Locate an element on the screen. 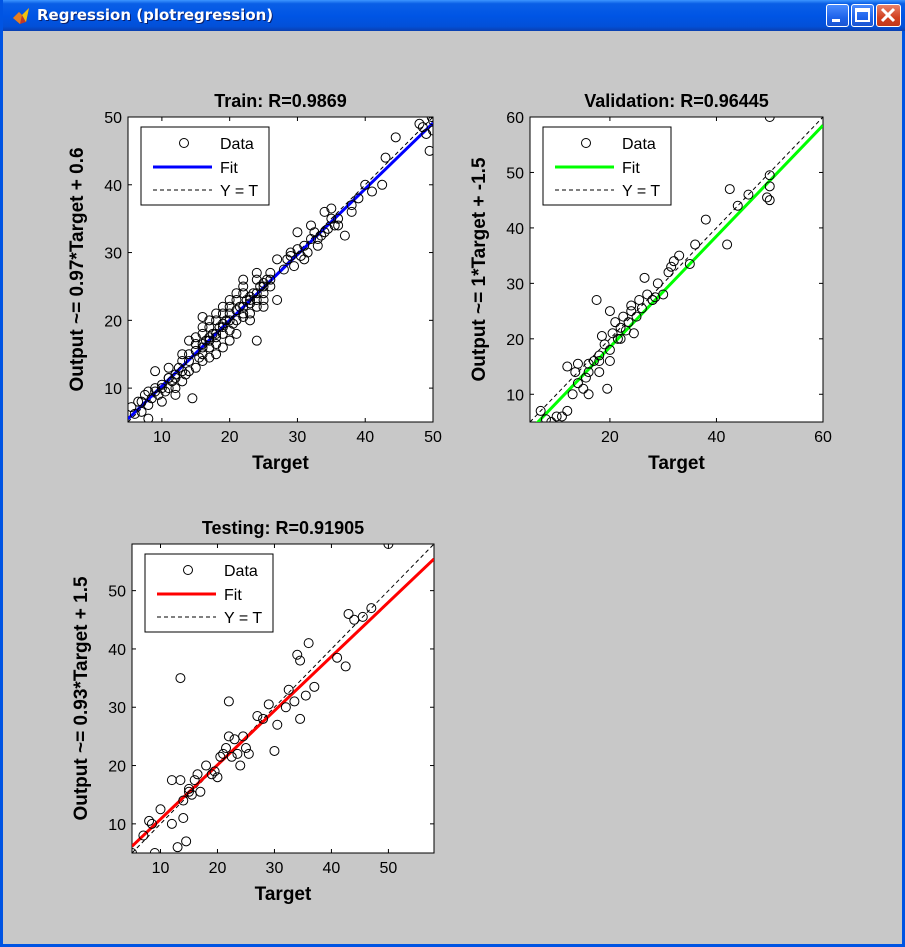  x-tick-label: 50 is located at coordinates (389, 868).